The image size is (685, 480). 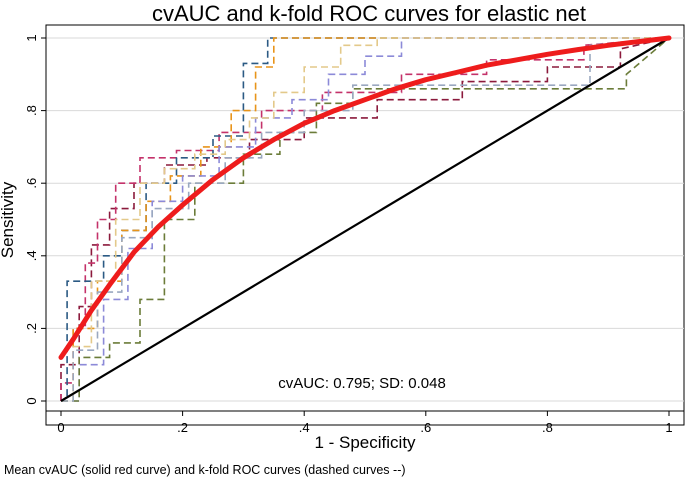 I want to click on y-tick-label-1: .2, so click(x=31, y=328).